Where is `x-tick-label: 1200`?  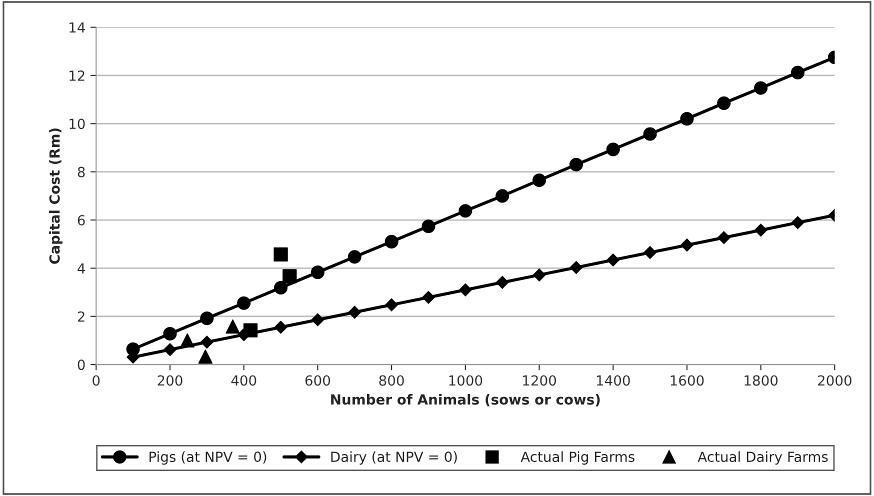
x-tick-label: 1200 is located at coordinates (539, 380).